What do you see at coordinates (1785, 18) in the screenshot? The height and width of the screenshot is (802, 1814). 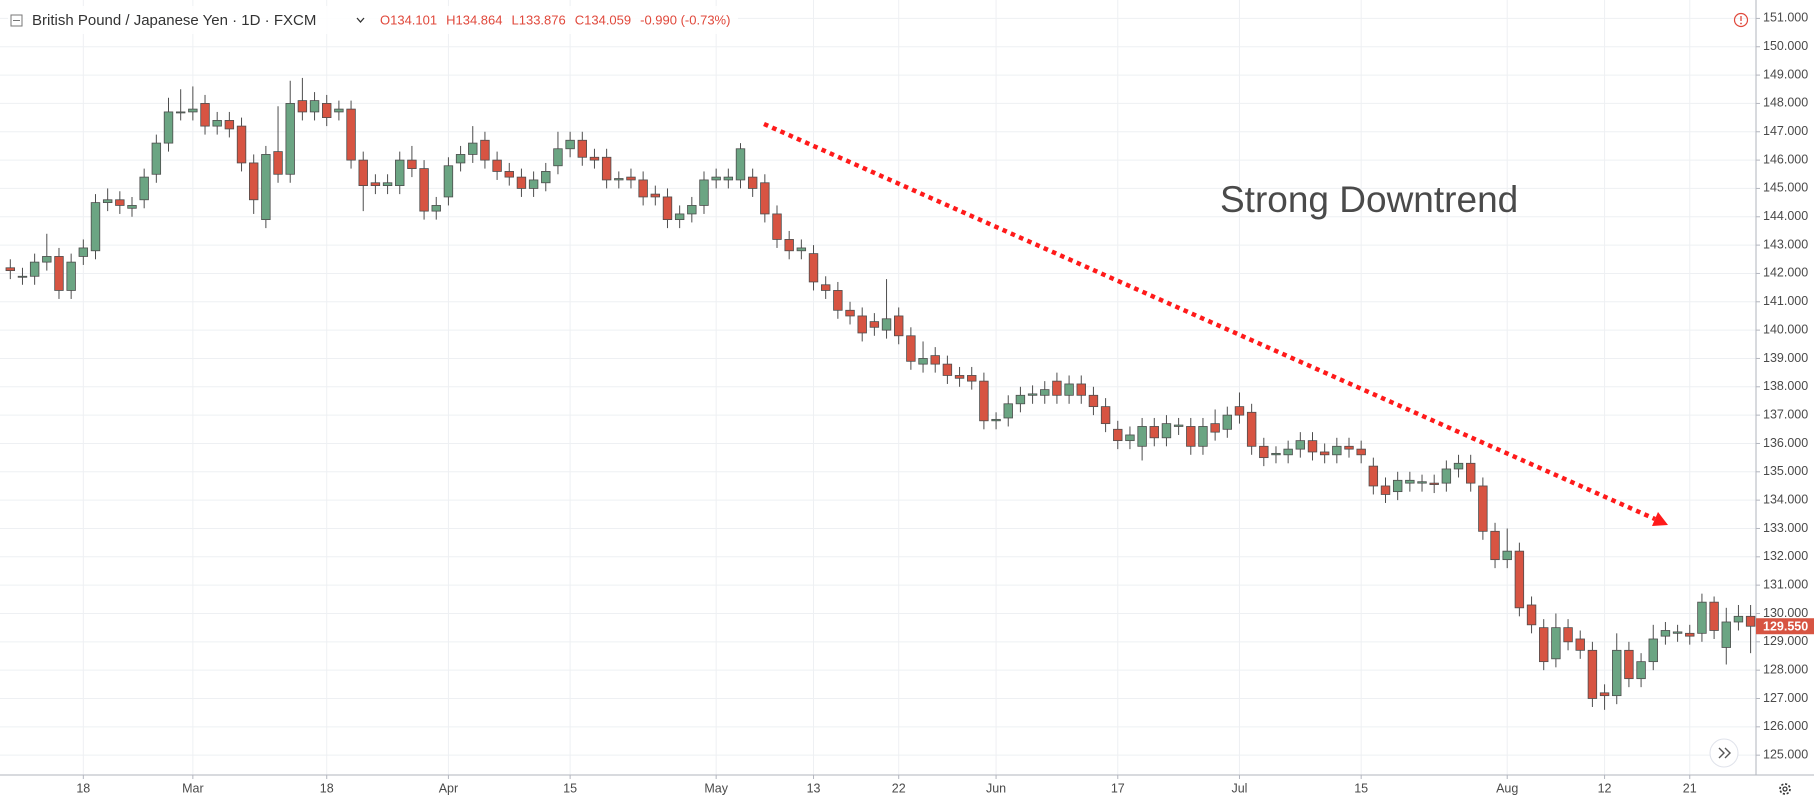 I see `y-tick-label: 151.000` at bounding box center [1785, 18].